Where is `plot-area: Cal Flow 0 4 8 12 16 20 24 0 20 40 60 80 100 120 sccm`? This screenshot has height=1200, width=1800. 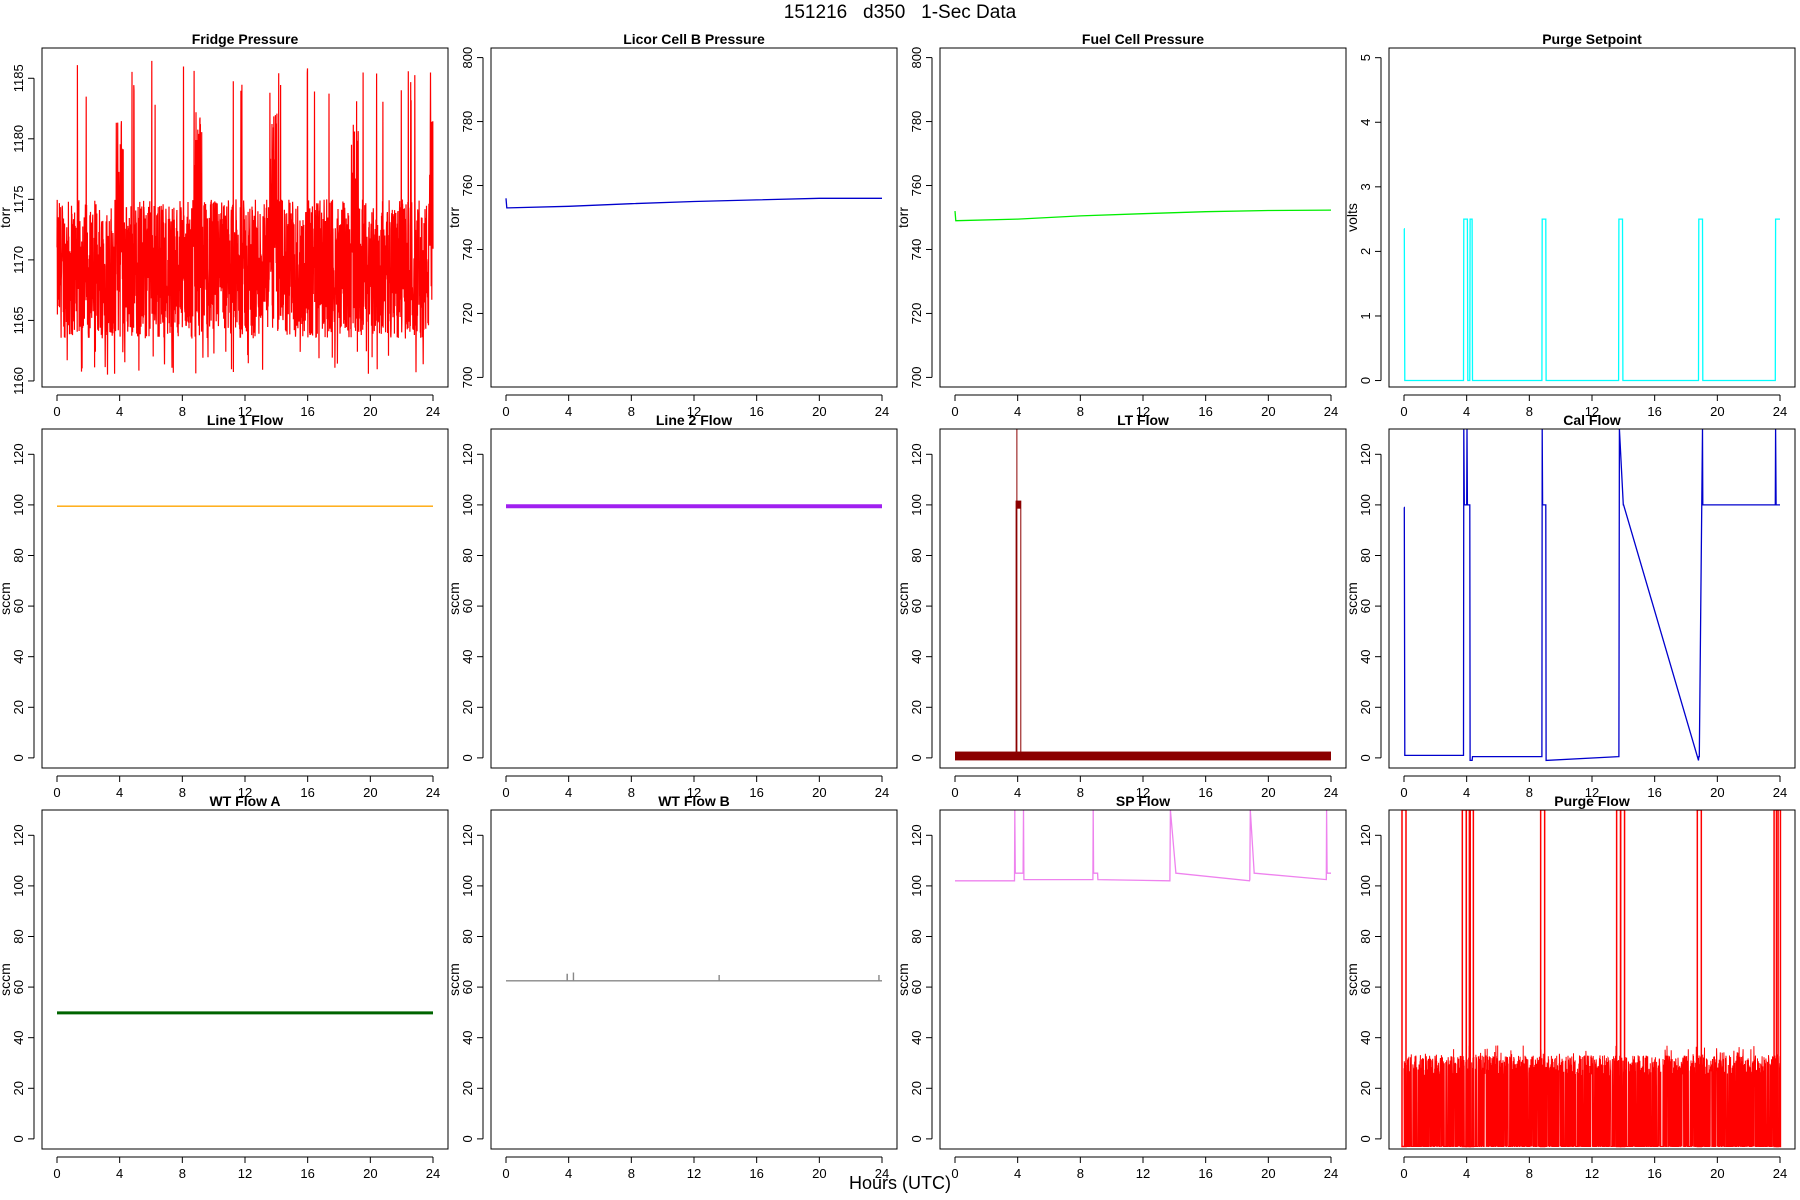 plot-area: Cal Flow 0 4 8 12 16 20 24 0 20 40 60 80 100 120 sccm is located at coordinates (1570, 606).